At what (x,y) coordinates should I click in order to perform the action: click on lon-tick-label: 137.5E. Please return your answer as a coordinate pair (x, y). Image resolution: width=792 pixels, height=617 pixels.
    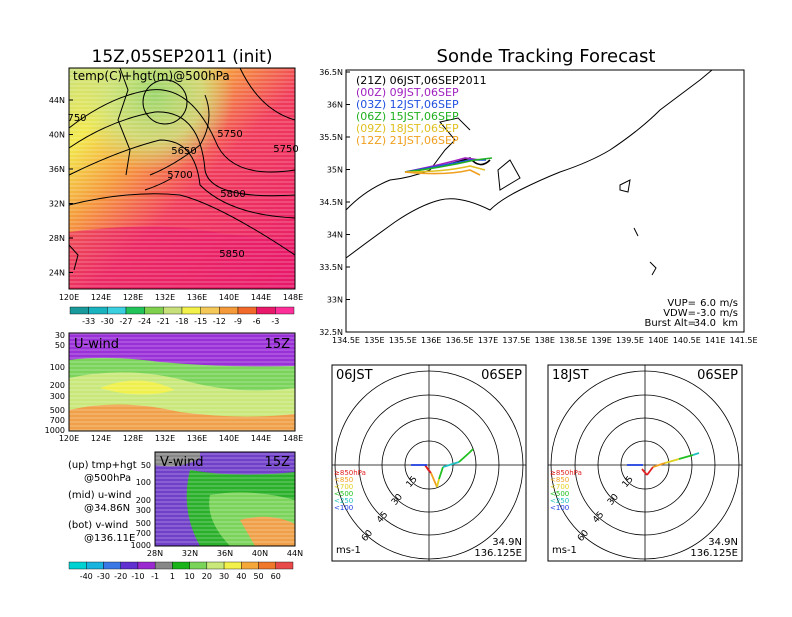
    Looking at the image, I should click on (516, 340).